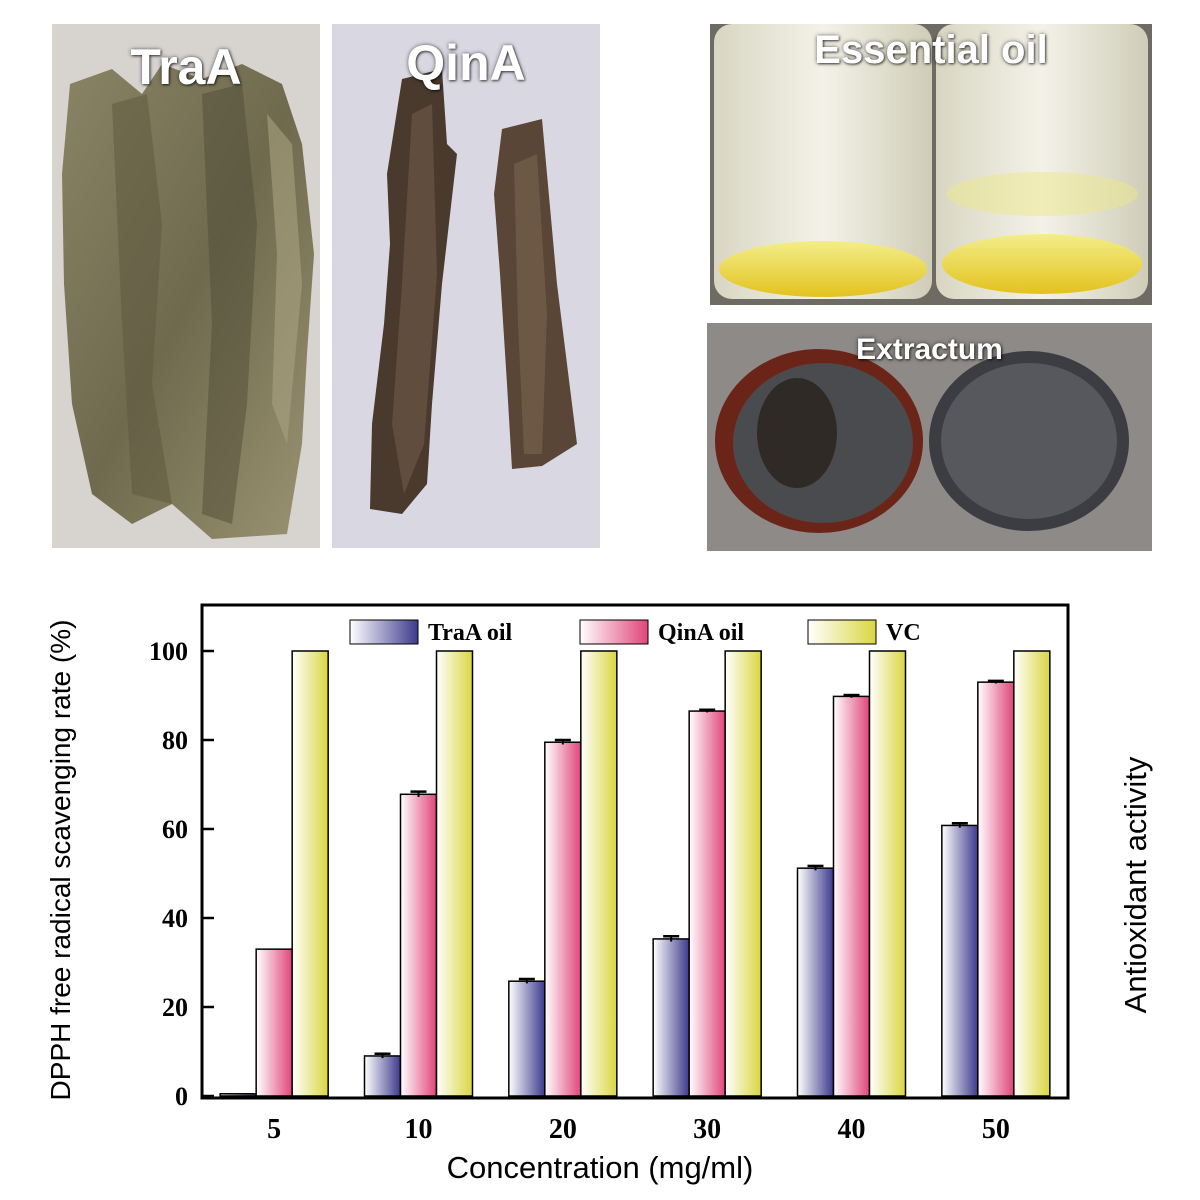 Image resolution: width=1200 pixels, height=1200 pixels. I want to click on legend-label-qina: QinA oil, so click(701, 633).